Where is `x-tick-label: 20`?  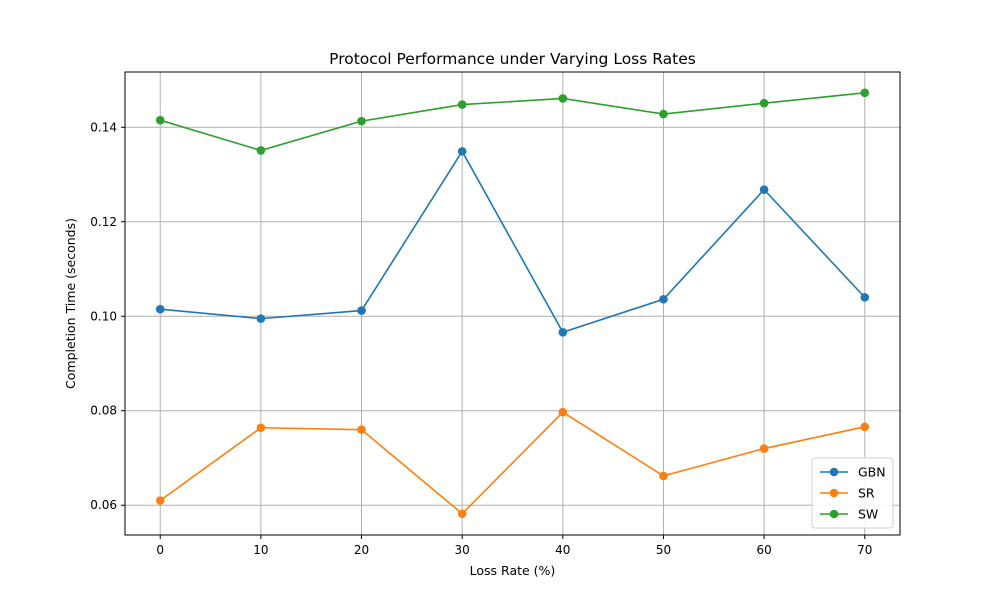
x-tick-label: 20 is located at coordinates (361, 550).